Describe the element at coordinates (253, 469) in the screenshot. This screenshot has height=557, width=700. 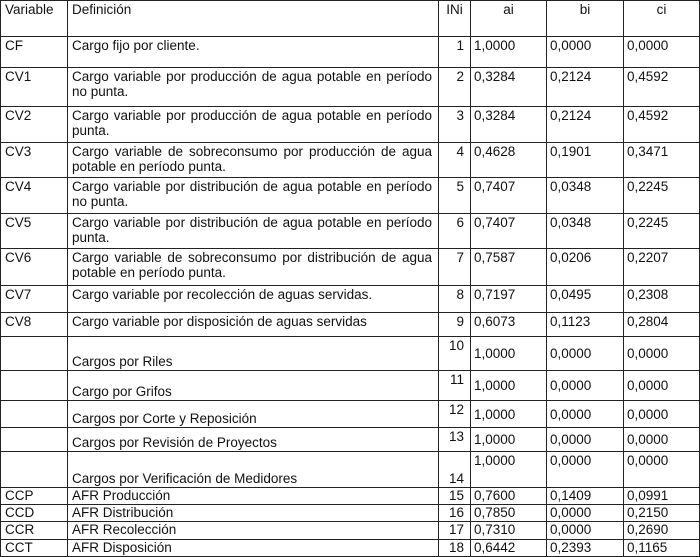
I see `cell-definicion: Cargos por Verificación de Medidores` at that location.